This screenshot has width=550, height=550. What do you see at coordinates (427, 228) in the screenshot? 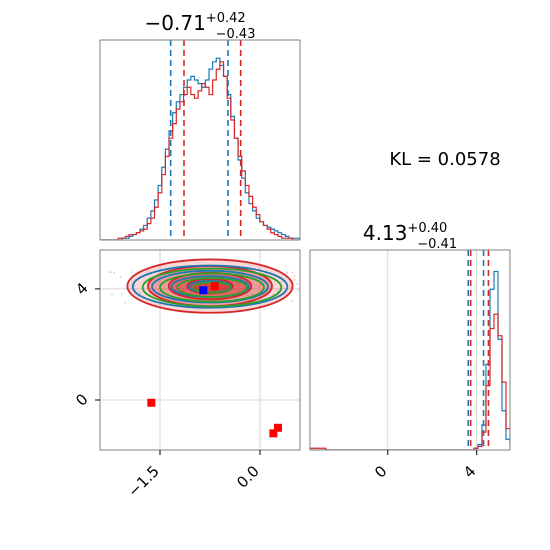
I see `title-upper-error: +0.40` at bounding box center [427, 228].